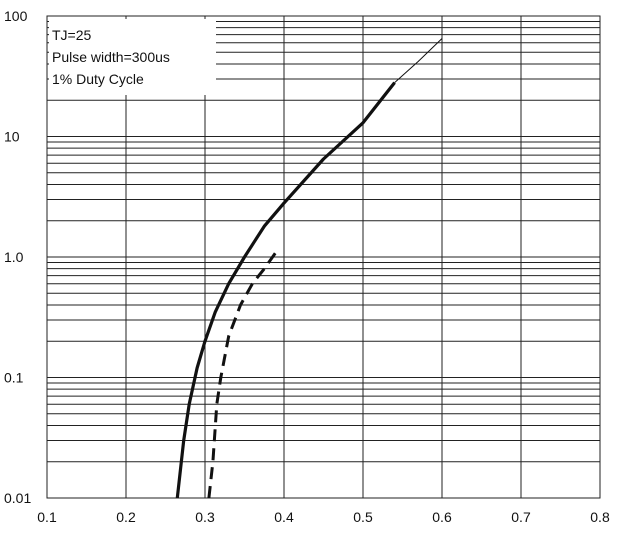  I want to click on y-tick-label: 10, so click(12, 137).